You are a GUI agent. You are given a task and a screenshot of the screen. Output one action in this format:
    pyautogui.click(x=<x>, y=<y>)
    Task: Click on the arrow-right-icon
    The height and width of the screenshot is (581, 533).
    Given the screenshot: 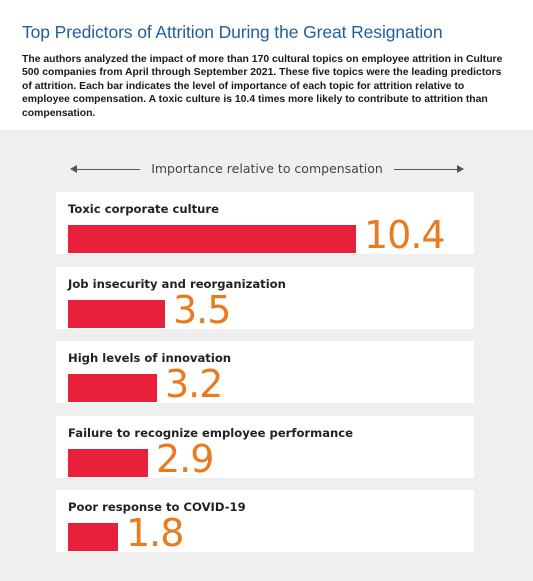 What is the action you would take?
    pyautogui.click(x=460, y=169)
    